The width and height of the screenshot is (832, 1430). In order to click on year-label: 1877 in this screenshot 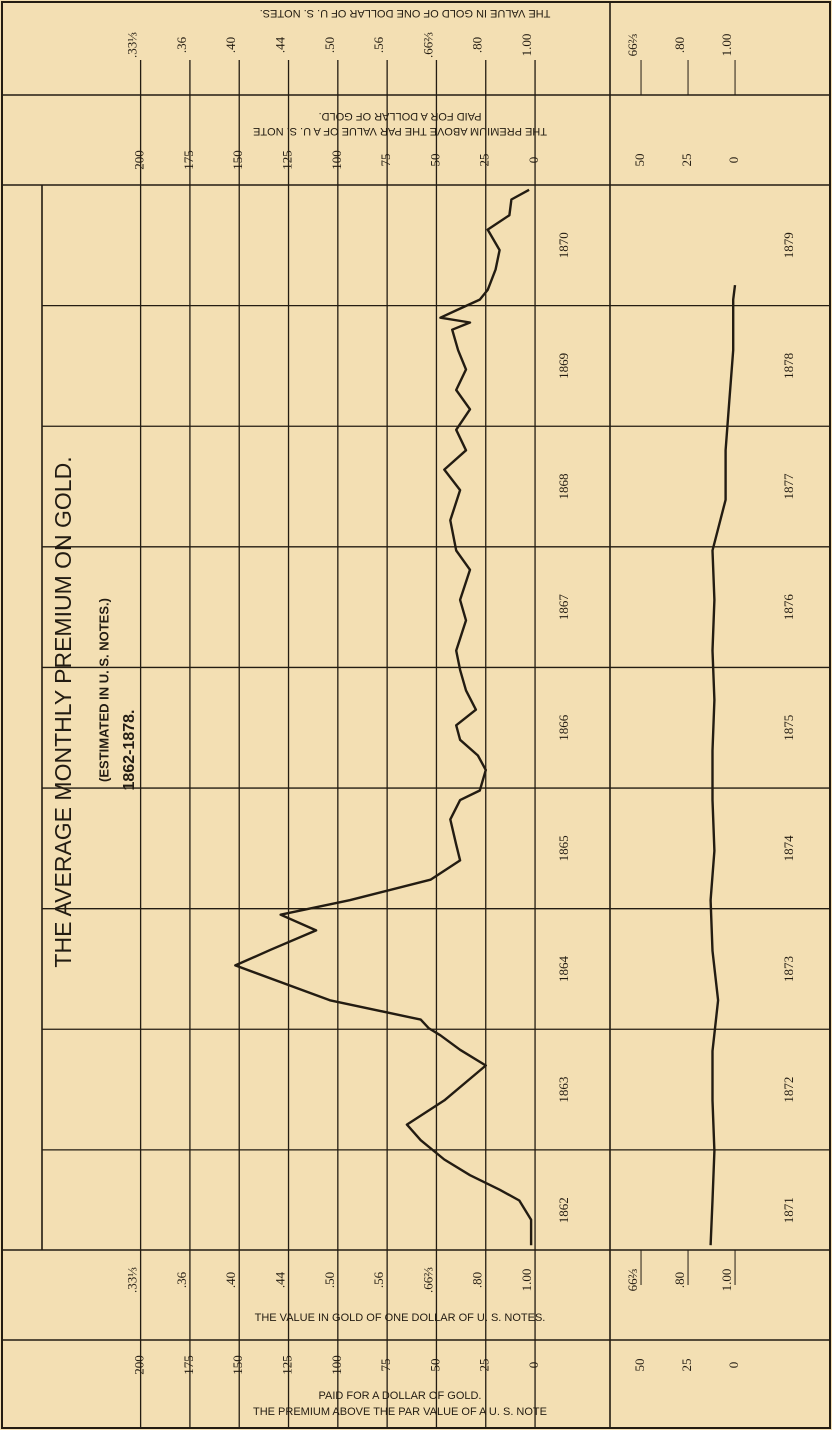, I will do `click(788, 486)`.